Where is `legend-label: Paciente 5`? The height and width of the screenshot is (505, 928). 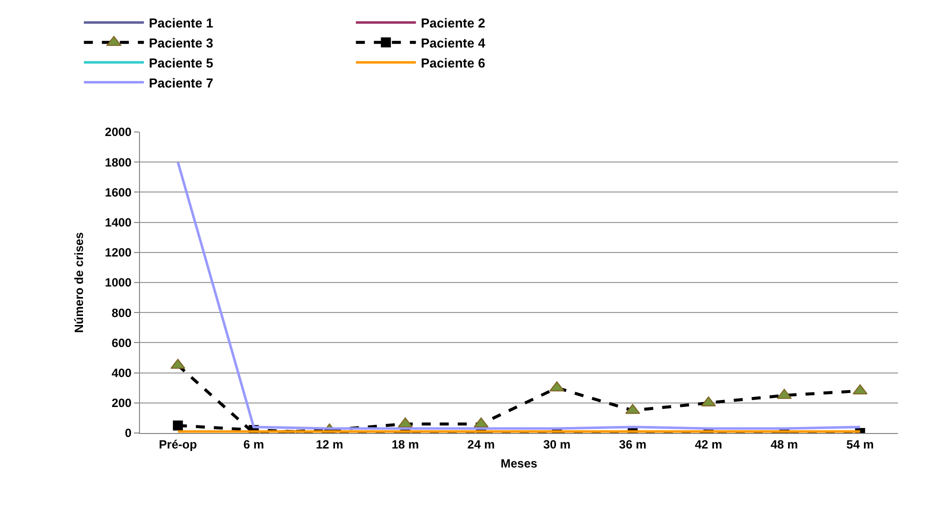 legend-label: Paciente 5 is located at coordinates (181, 62).